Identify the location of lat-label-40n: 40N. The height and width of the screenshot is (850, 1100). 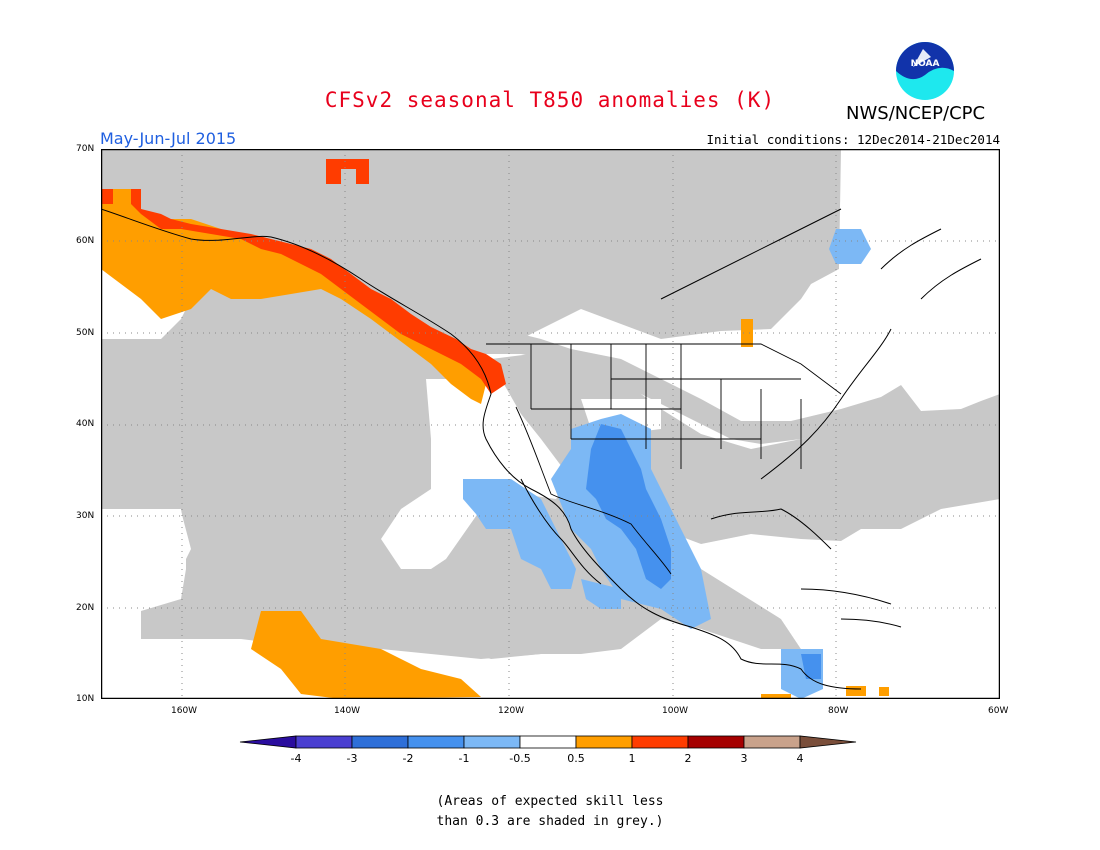
(85, 424).